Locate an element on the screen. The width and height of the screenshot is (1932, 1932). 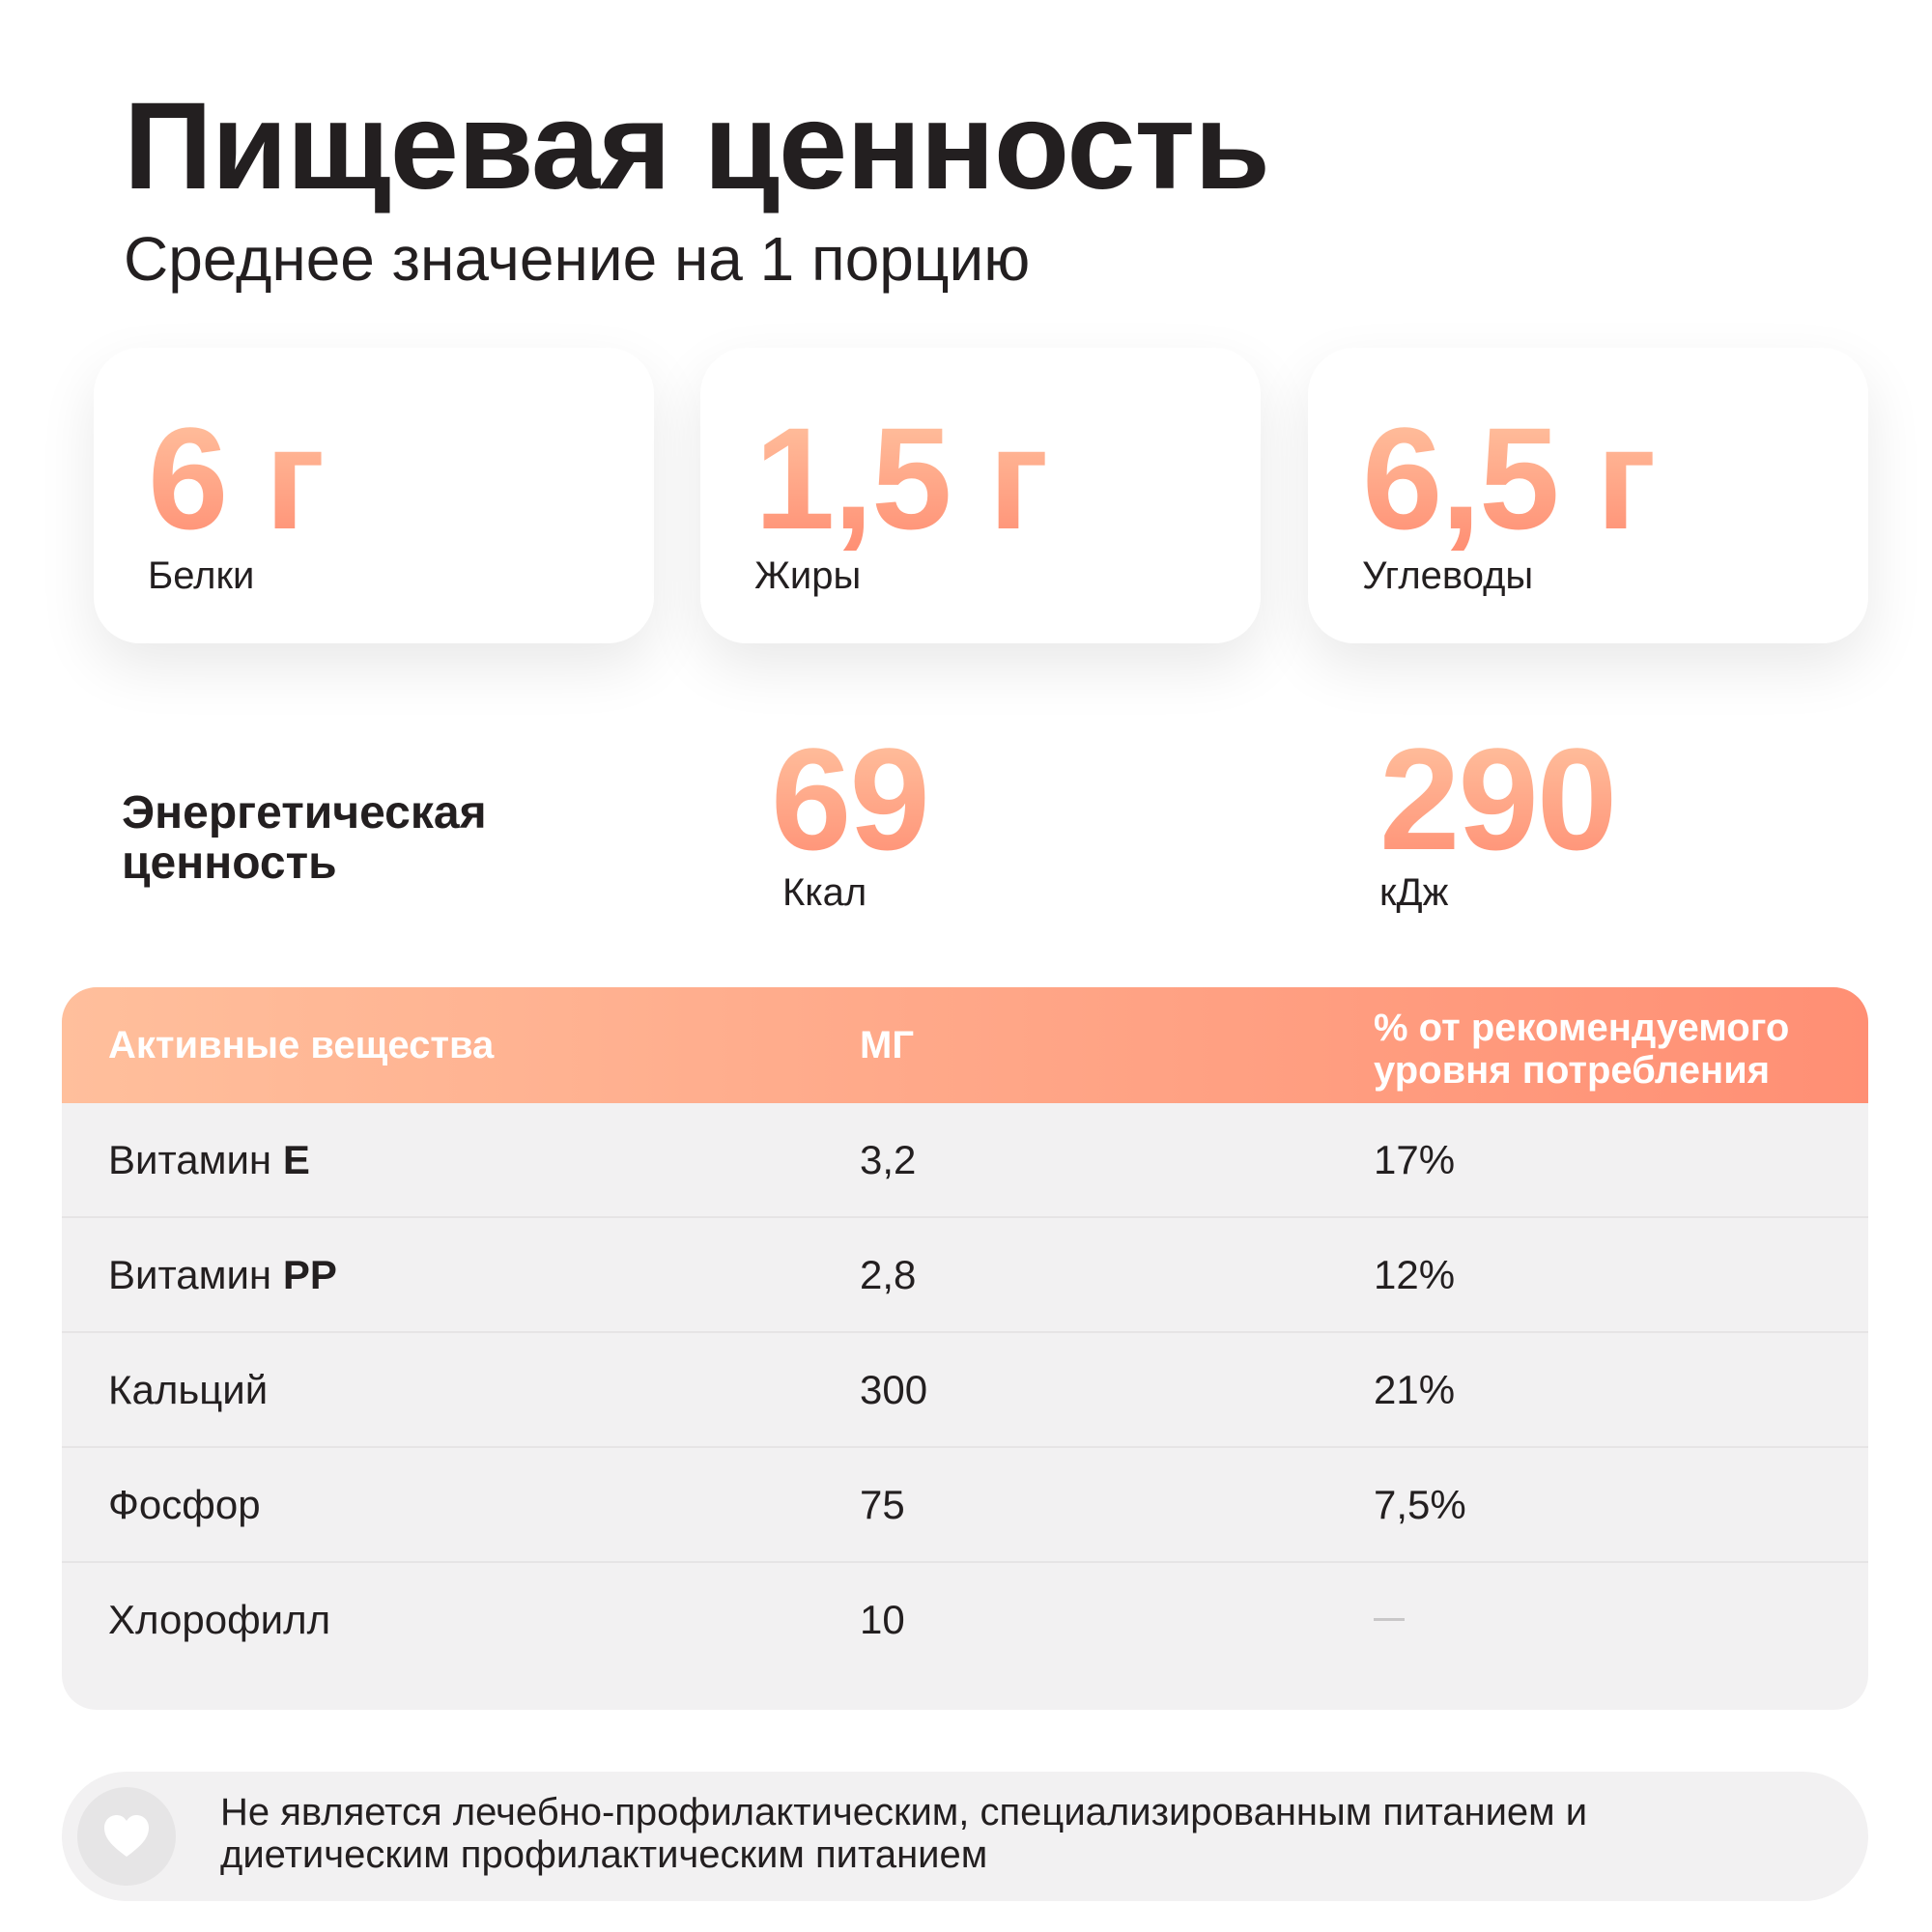
macro-card-fat: 1,5 г Жиры is located at coordinates (980, 495).